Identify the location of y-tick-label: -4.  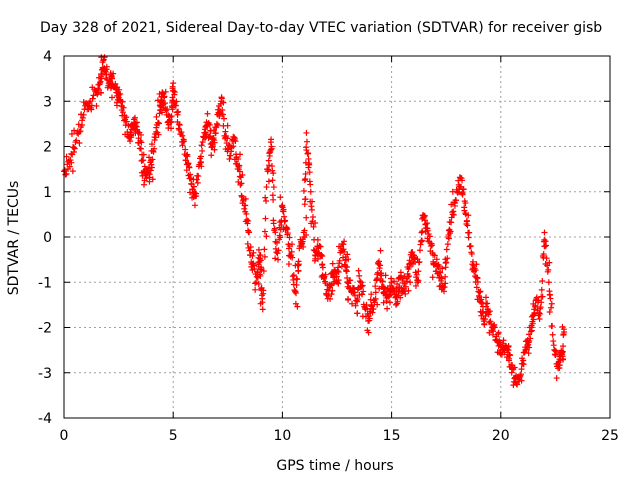
(45, 419).